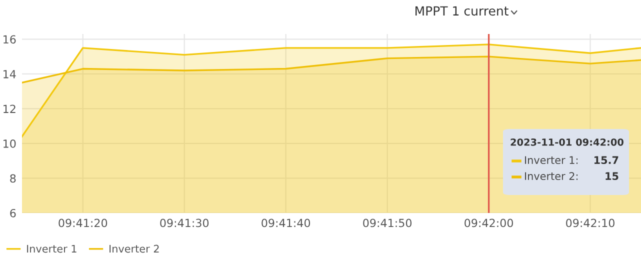 The image size is (641, 262). Describe the element at coordinates (612, 176) in the screenshot. I see `annotation: 15` at that location.